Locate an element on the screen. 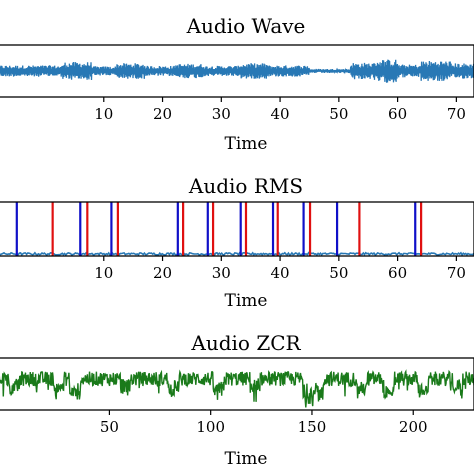 The image size is (474, 474). x-tick-label: 100 is located at coordinates (210, 427).